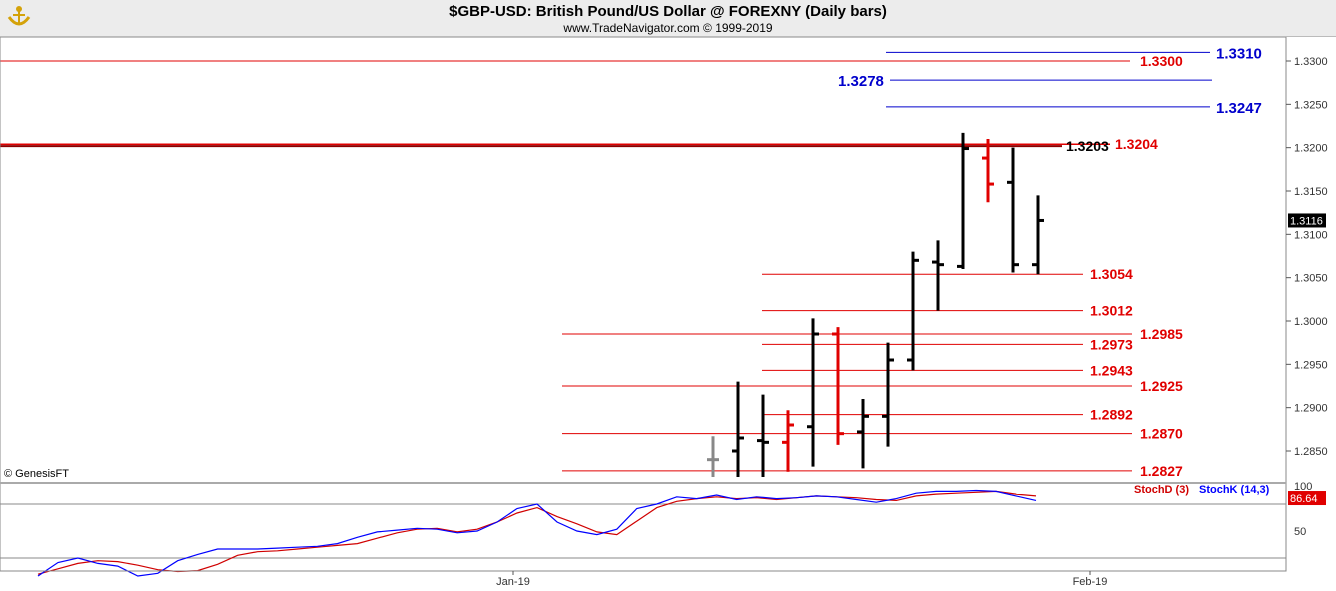 Image resolution: width=1336 pixels, height=591 pixels. What do you see at coordinates (1311, 452) in the screenshot?
I see `y-tick-label: 1.2850` at bounding box center [1311, 452].